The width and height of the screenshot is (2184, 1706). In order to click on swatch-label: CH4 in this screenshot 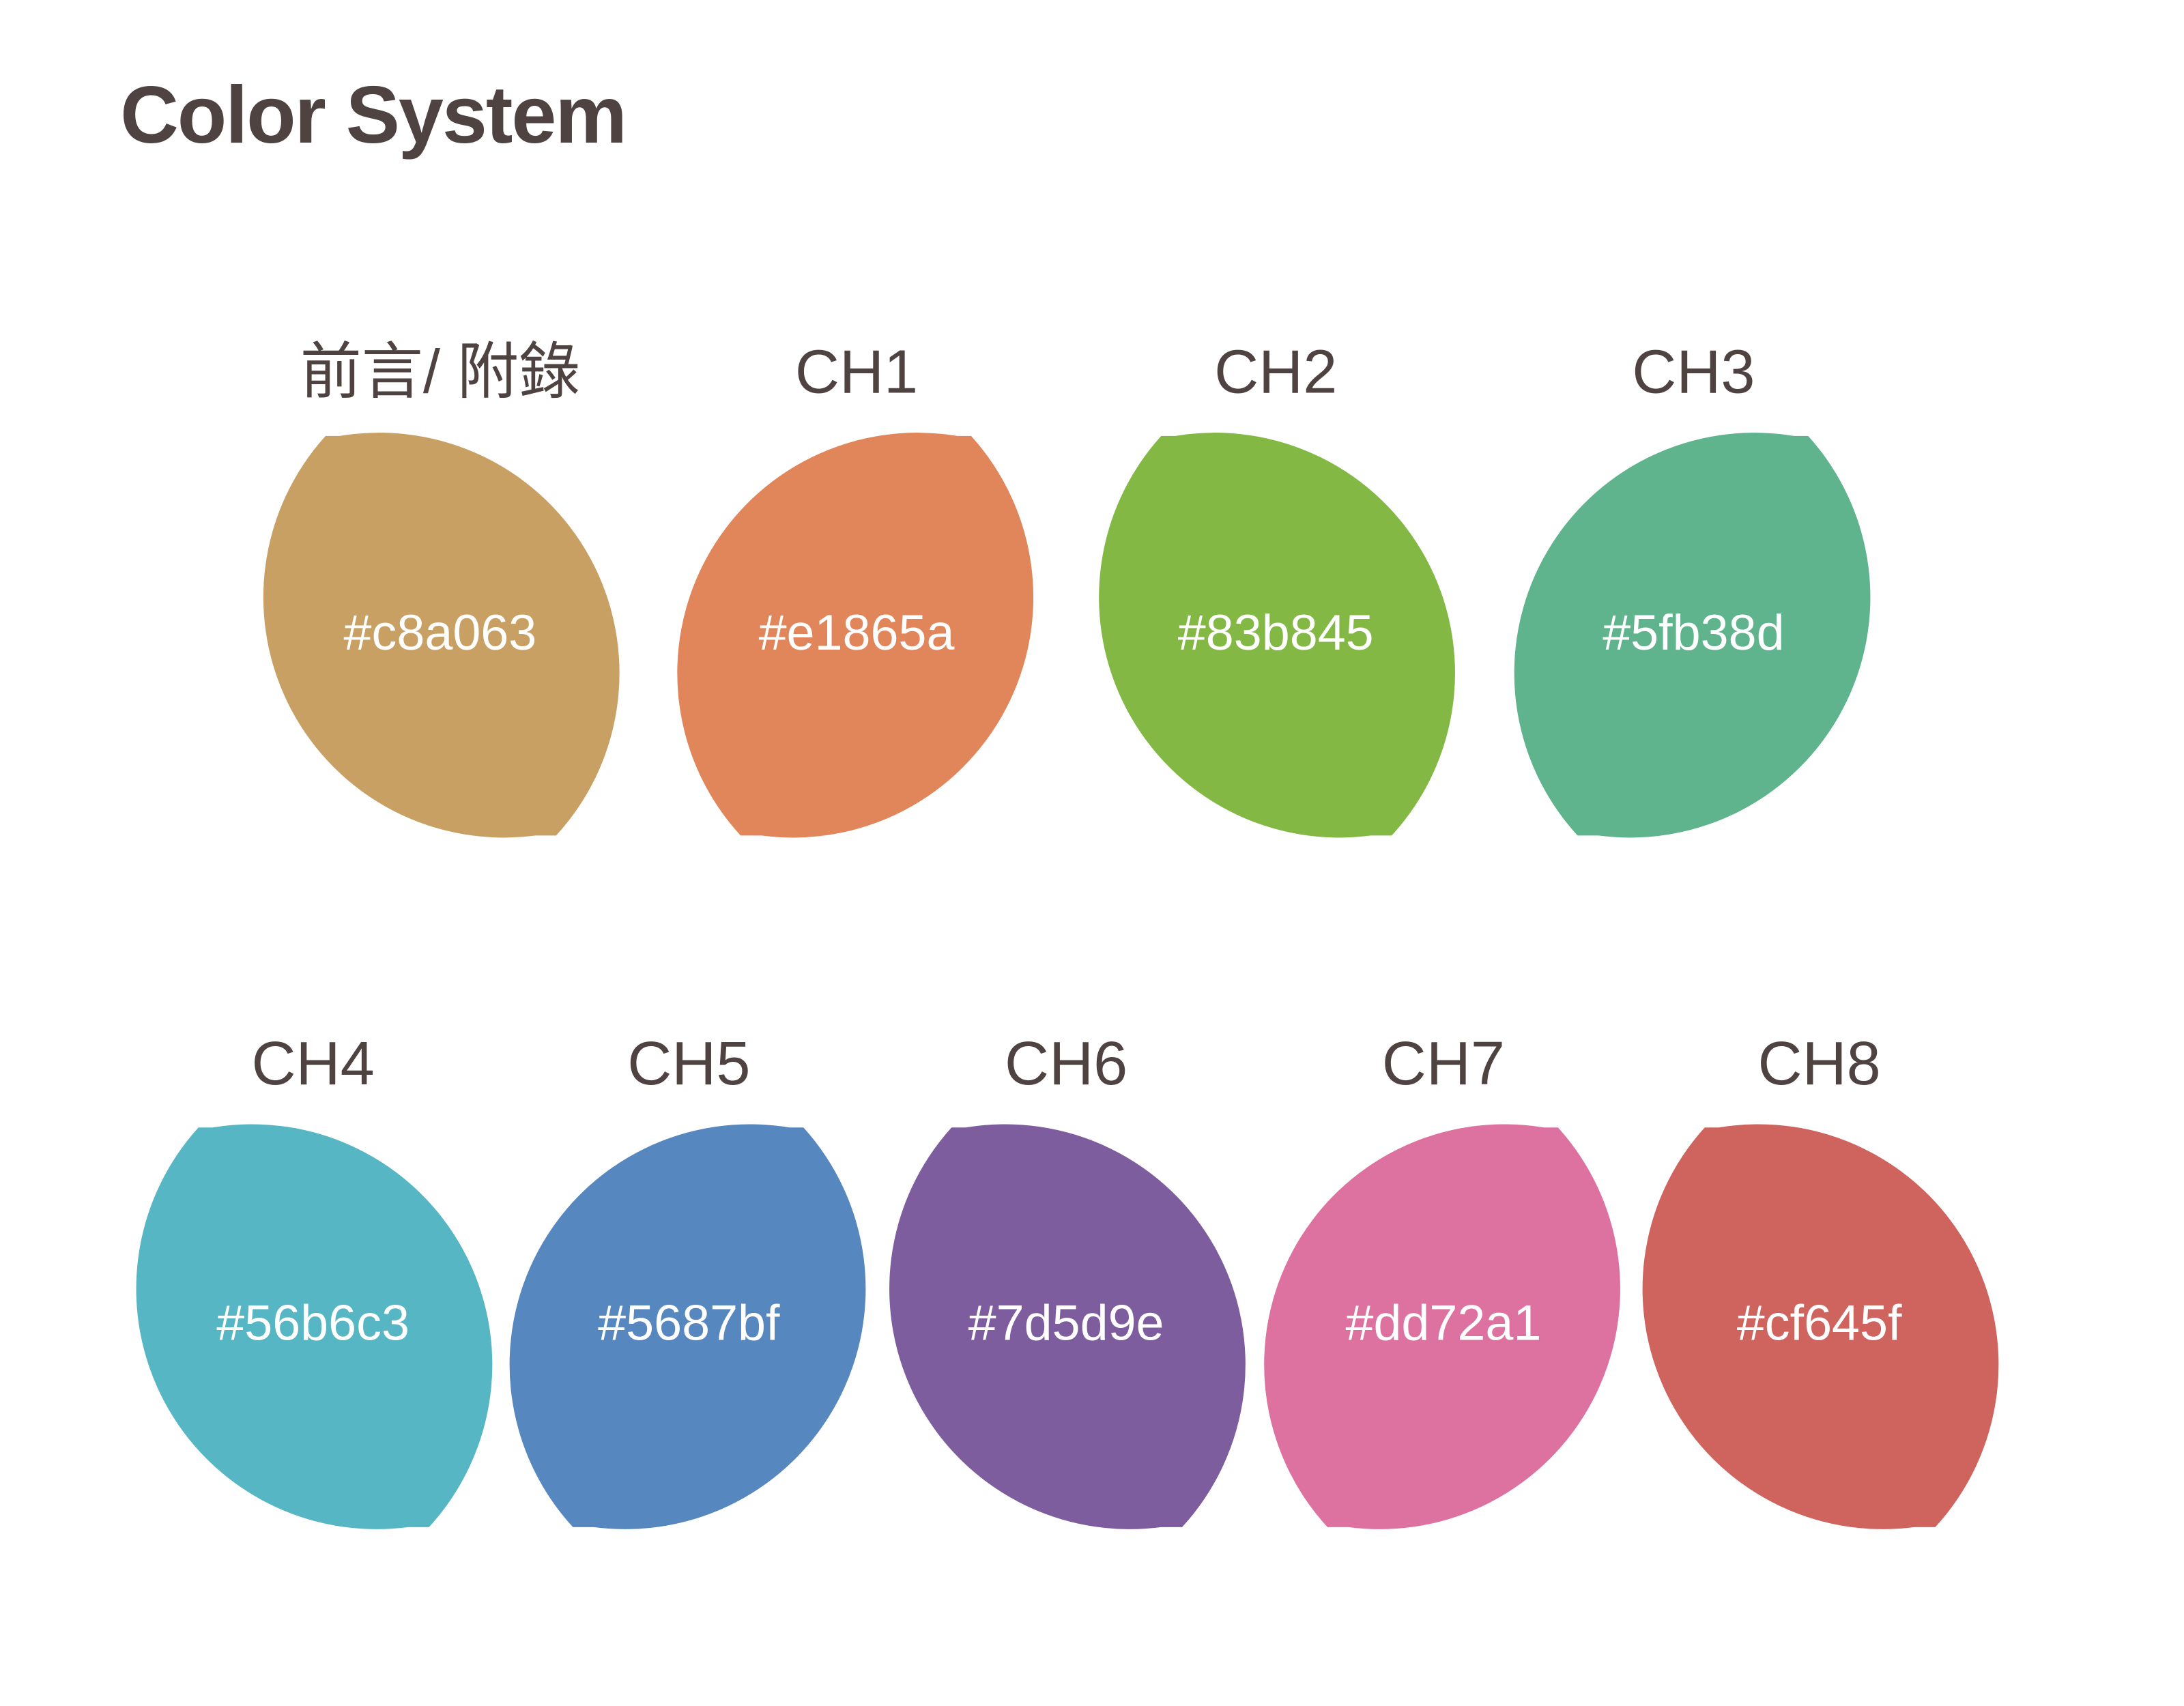, I will do `click(313, 1063)`.